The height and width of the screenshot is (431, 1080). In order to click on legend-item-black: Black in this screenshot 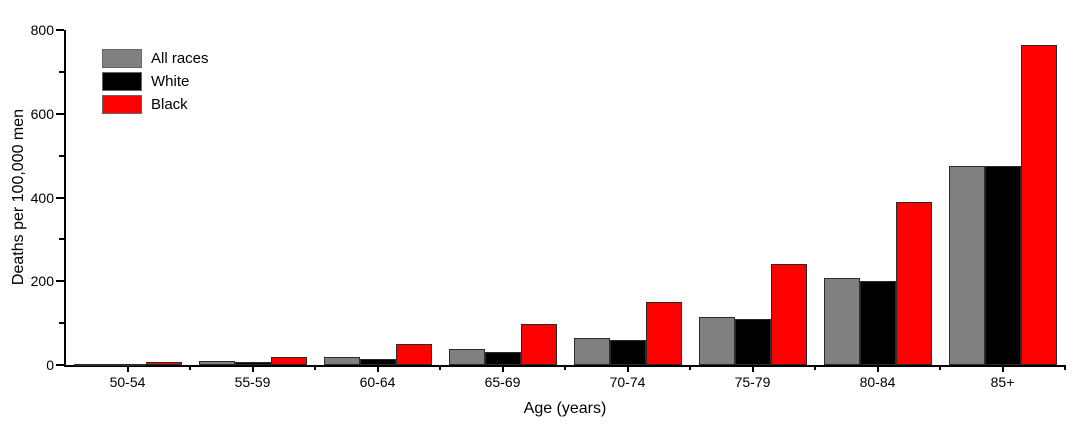, I will do `click(155, 104)`.